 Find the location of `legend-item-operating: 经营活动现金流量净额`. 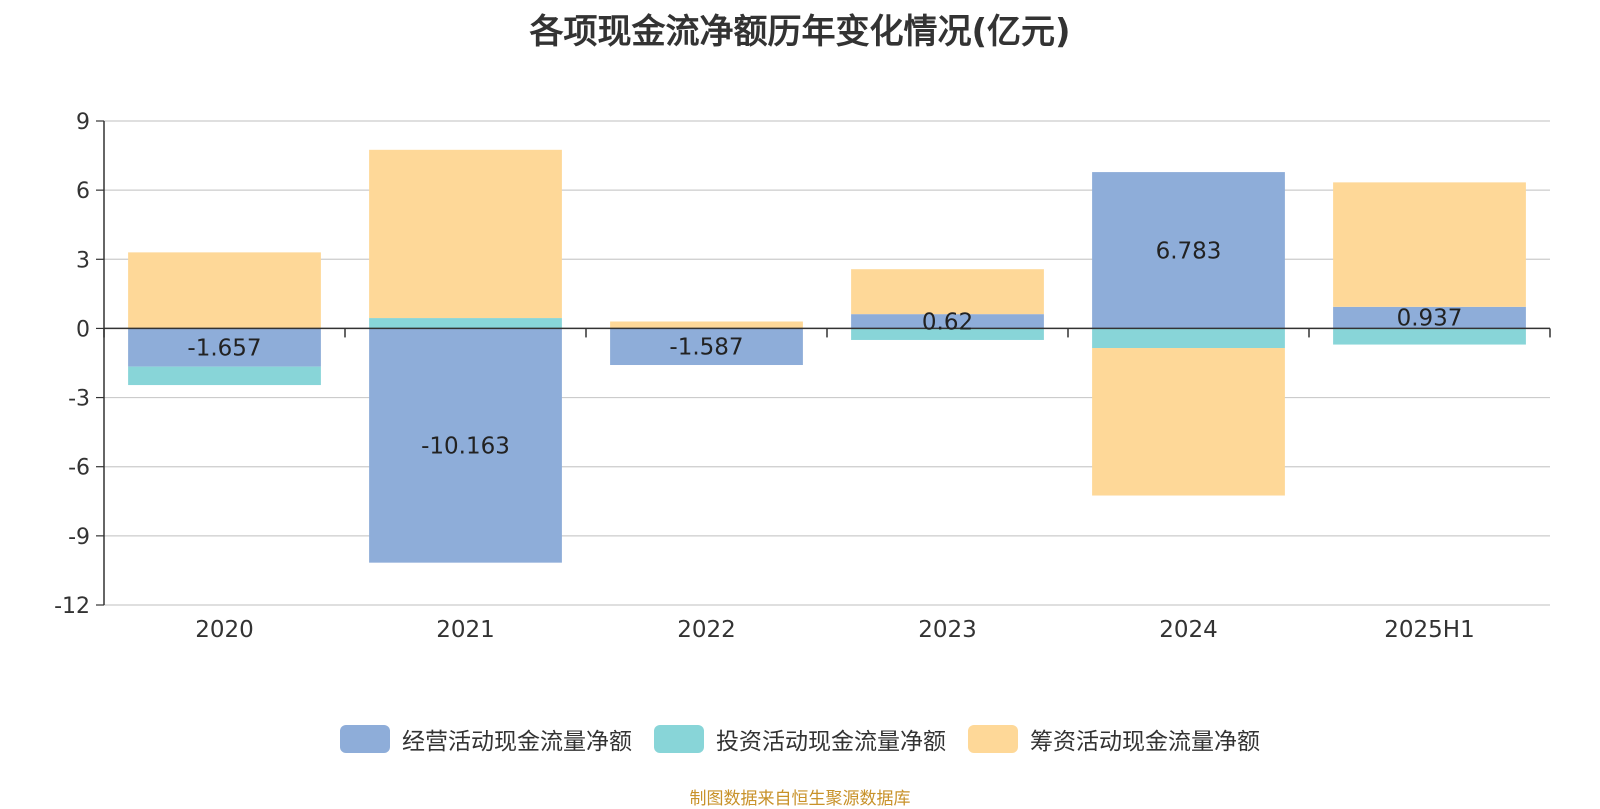

legend-item-operating: 经营活动现金流量净额 is located at coordinates (486, 739).